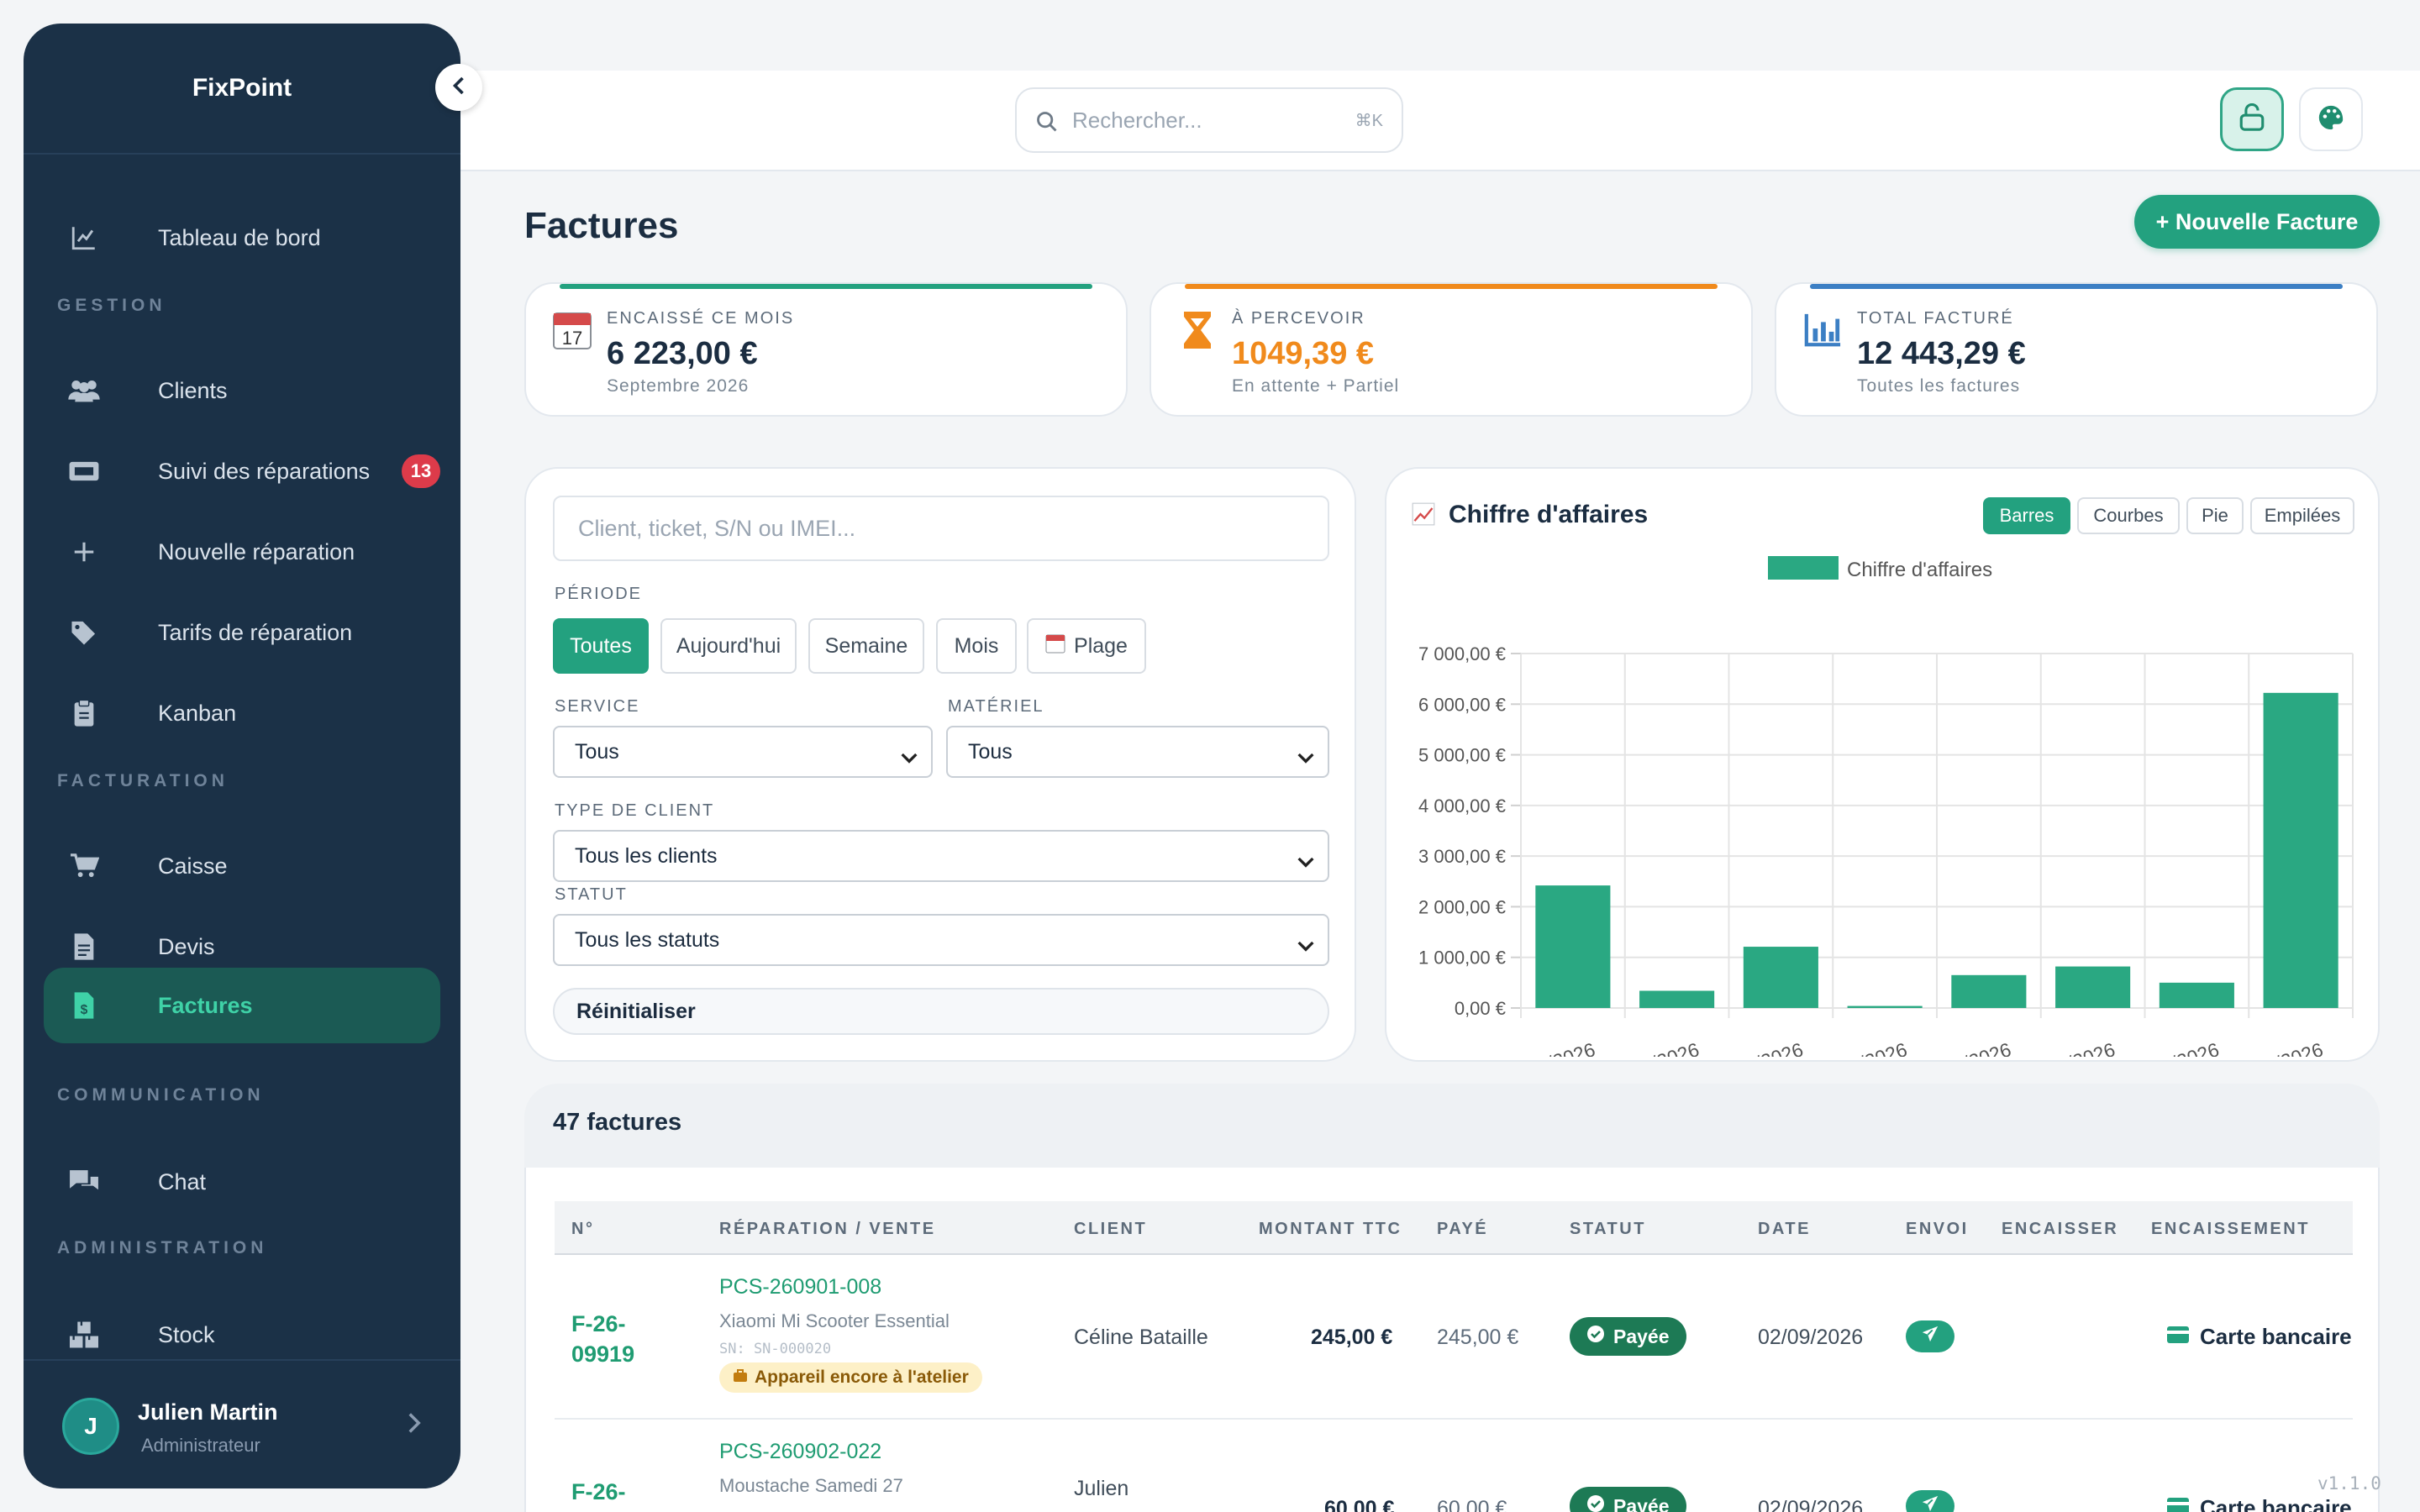 The image size is (2420, 1512). What do you see at coordinates (242, 946) in the screenshot?
I see `sidebar-item-devis: Devis` at bounding box center [242, 946].